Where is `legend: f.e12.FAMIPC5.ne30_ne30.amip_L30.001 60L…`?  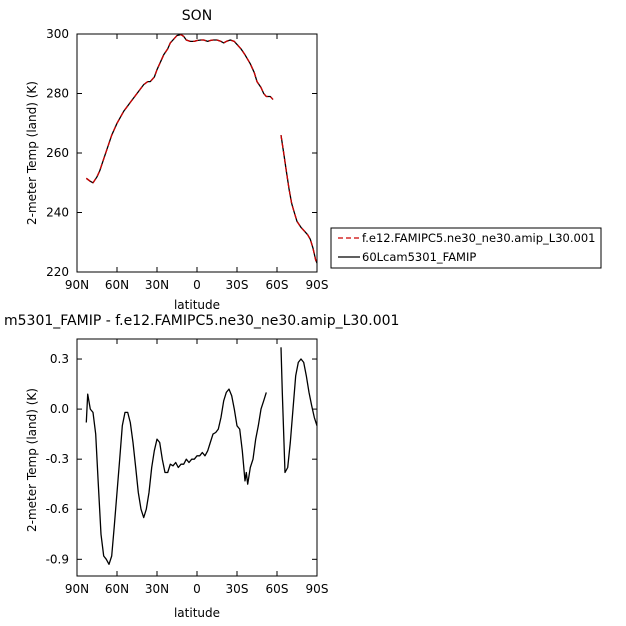 legend: f.e12.FAMIPC5.ne30_ne30.amip_L30.001 60L… is located at coordinates (466, 248).